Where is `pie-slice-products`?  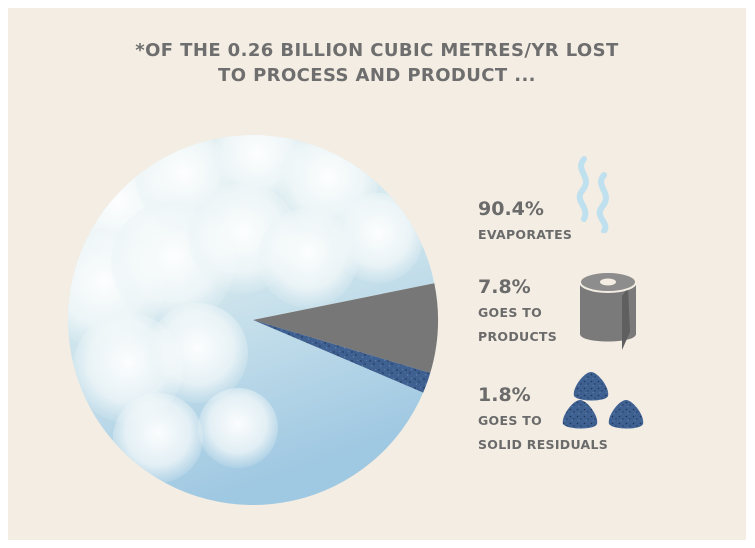
pie-slice-products is located at coordinates (345, 328).